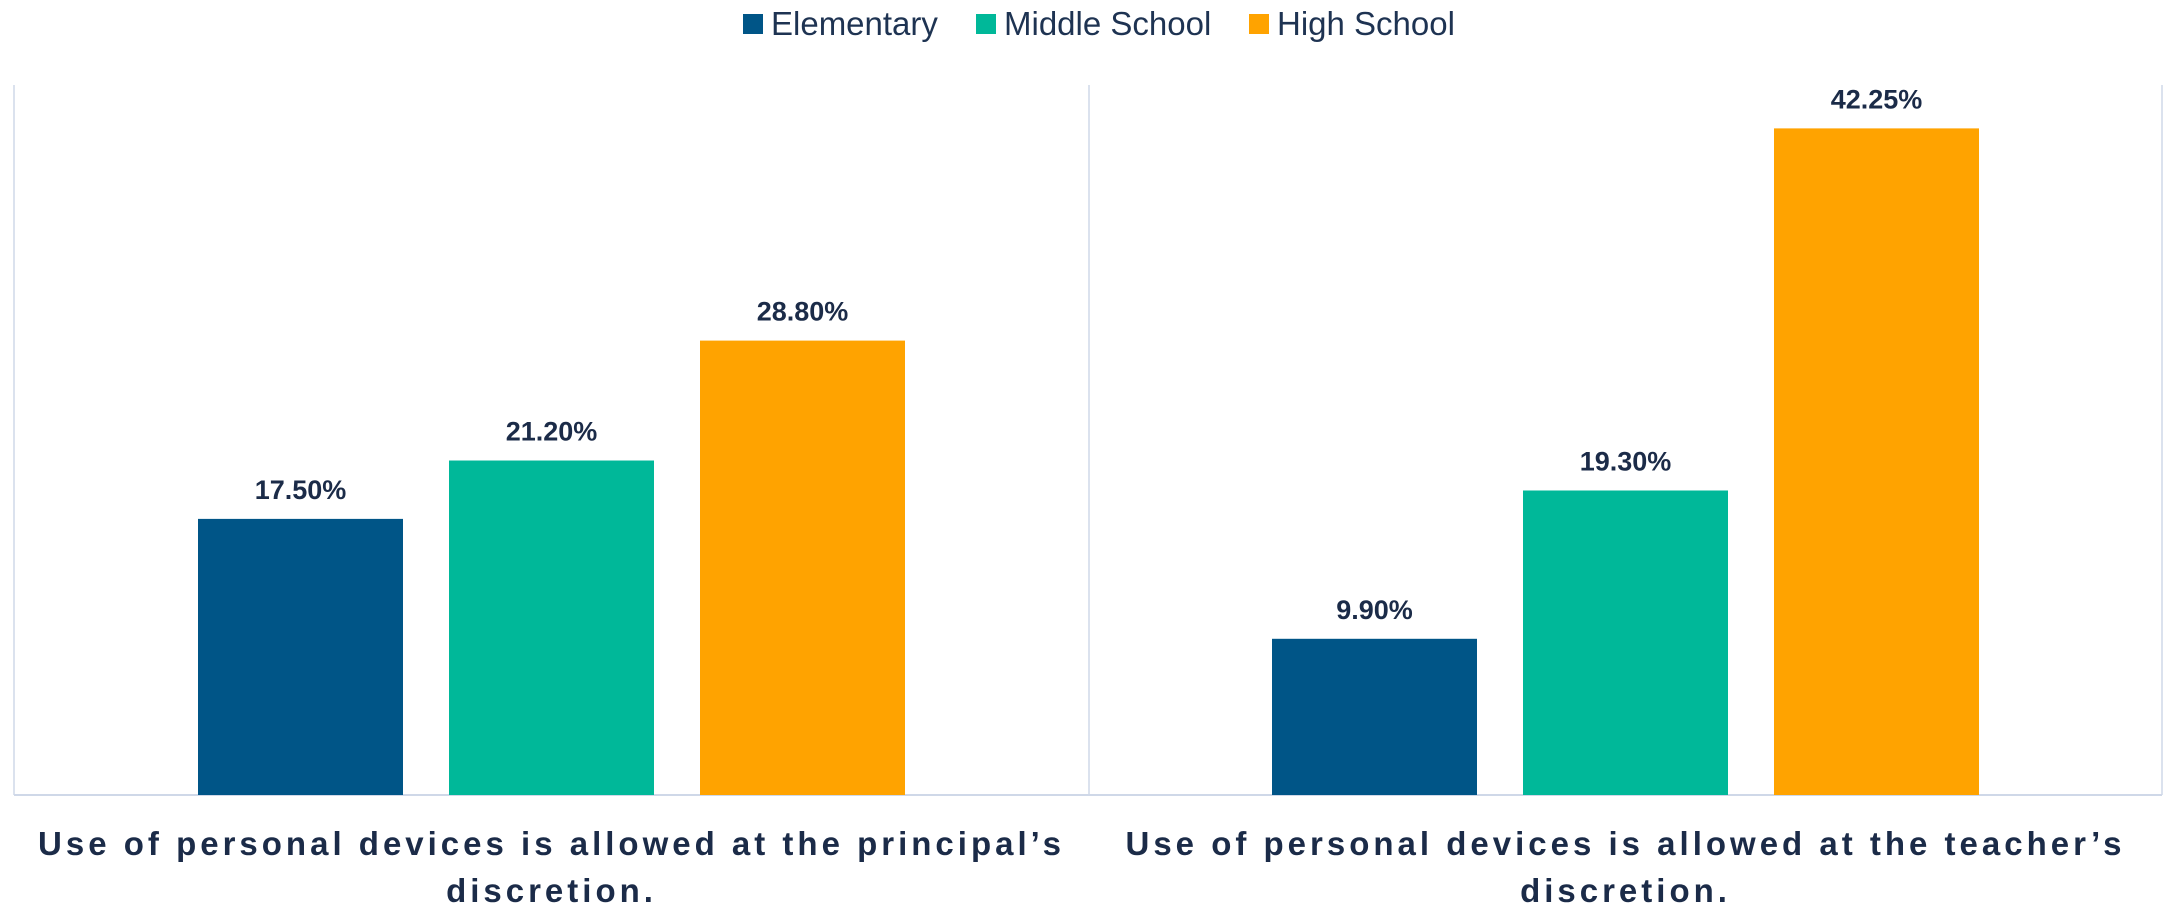 The image size is (2165, 909). Describe the element at coordinates (1374, 610) in the screenshot. I see `data-label: 9.90%` at that location.